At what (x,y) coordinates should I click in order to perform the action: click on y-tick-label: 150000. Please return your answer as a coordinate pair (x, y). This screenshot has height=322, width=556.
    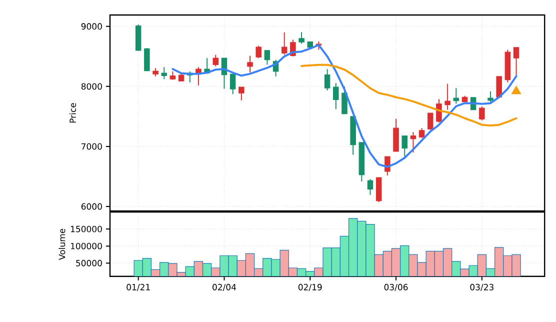
    Looking at the image, I should click on (86, 229).